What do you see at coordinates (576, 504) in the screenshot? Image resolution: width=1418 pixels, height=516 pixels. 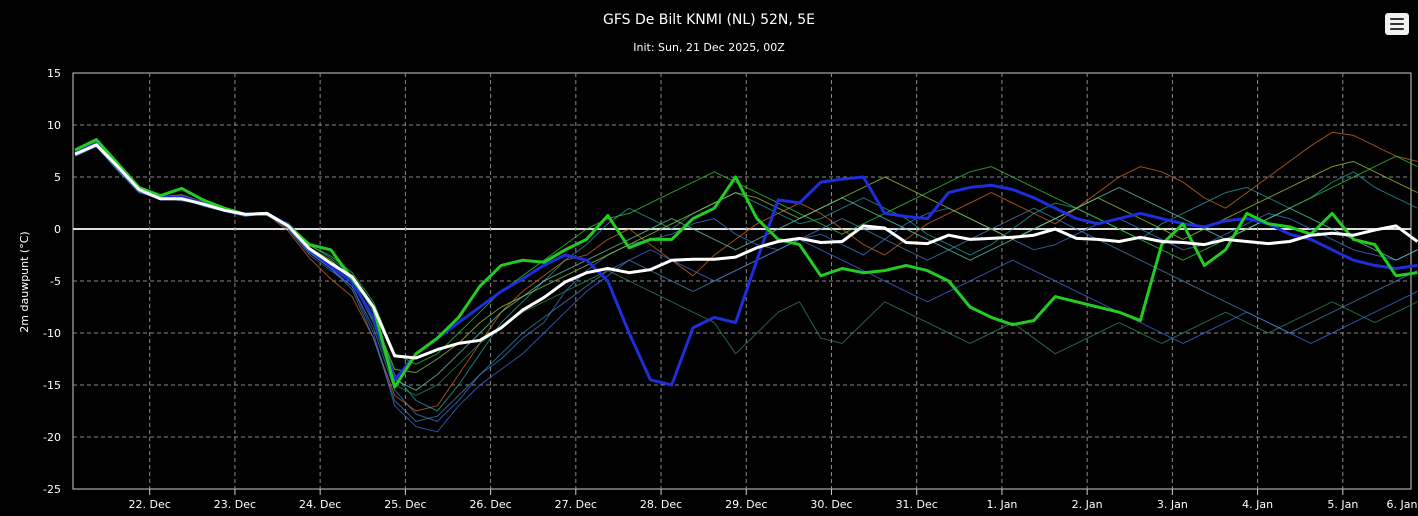 I see `x-tick-label: 27. Dec` at bounding box center [576, 504].